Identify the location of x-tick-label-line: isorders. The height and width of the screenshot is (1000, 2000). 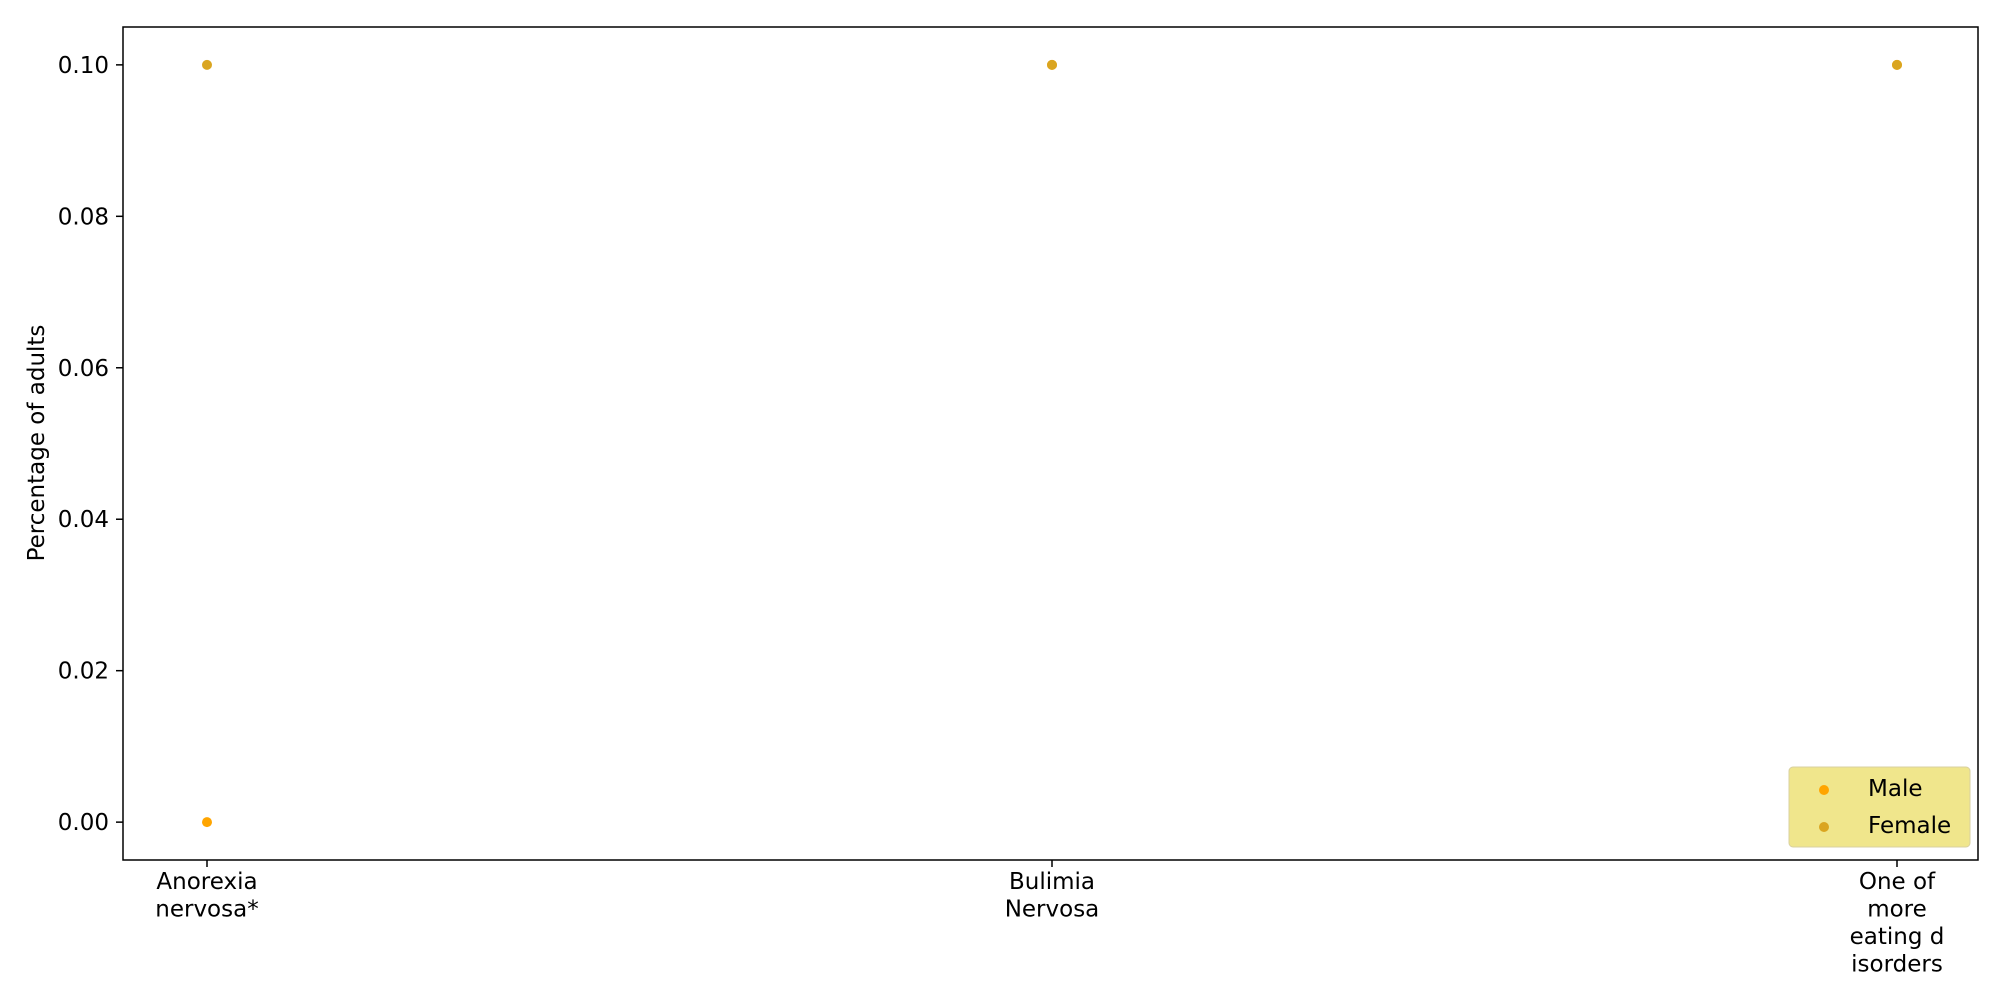
(1897, 965).